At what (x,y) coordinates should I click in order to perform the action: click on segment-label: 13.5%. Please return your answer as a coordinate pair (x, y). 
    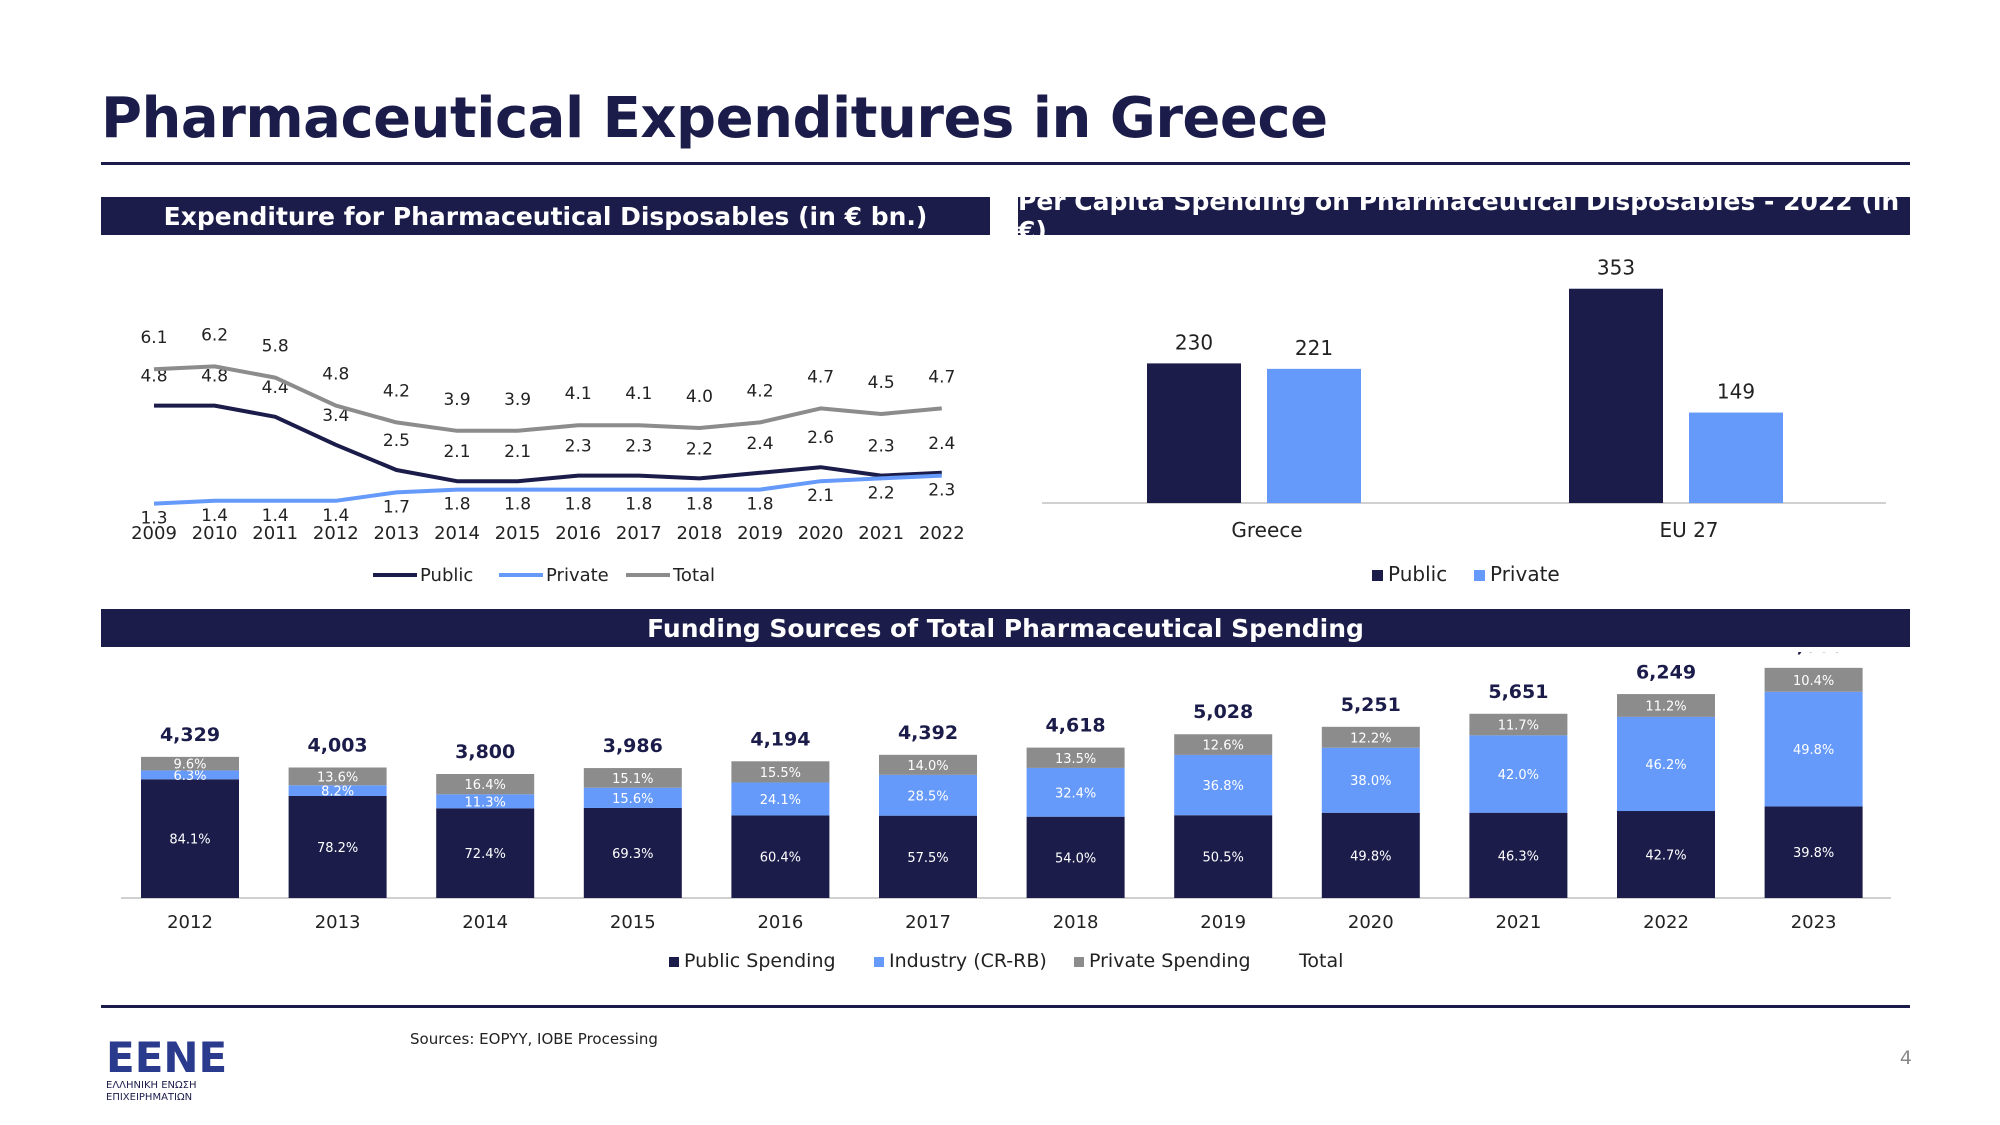
    Looking at the image, I should click on (1075, 759).